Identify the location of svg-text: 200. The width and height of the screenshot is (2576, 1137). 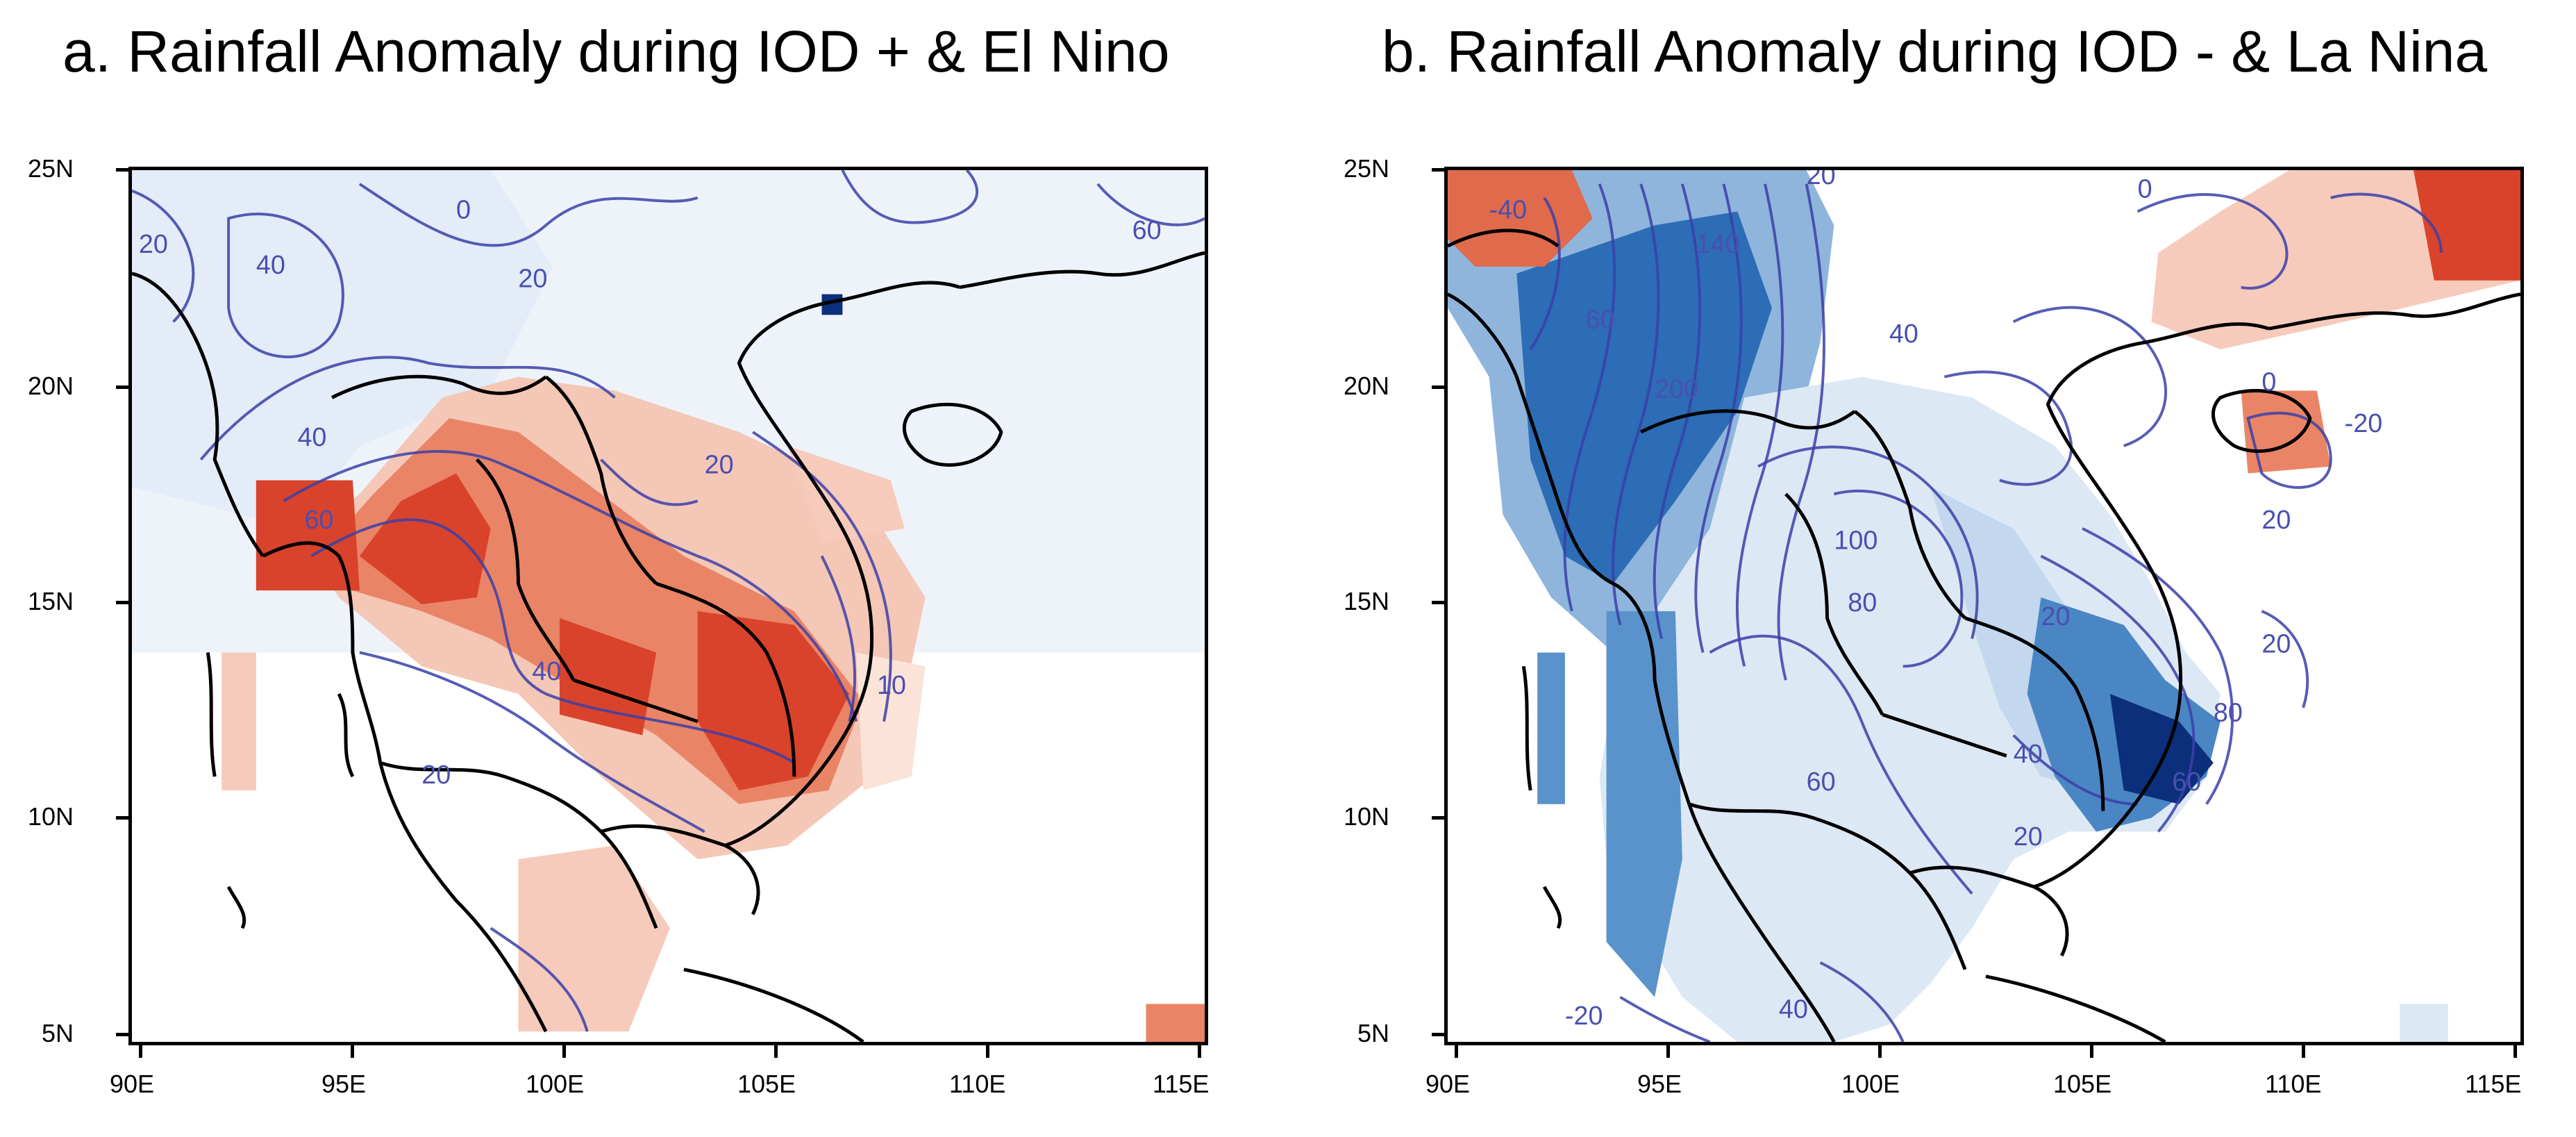
(1677, 388).